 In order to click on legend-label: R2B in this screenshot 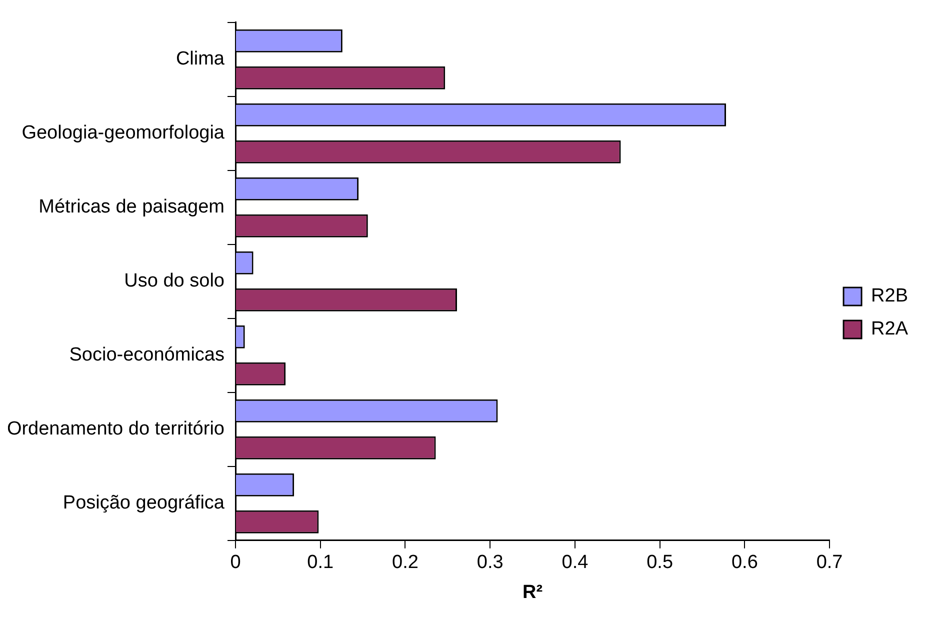, I will do `click(889, 296)`.